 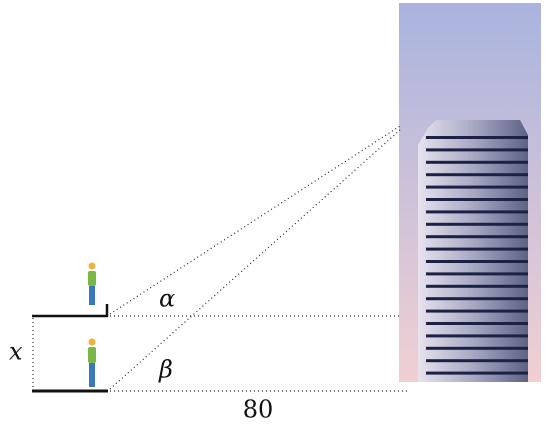 I want to click on angle-alpha: α, so click(x=167, y=299).